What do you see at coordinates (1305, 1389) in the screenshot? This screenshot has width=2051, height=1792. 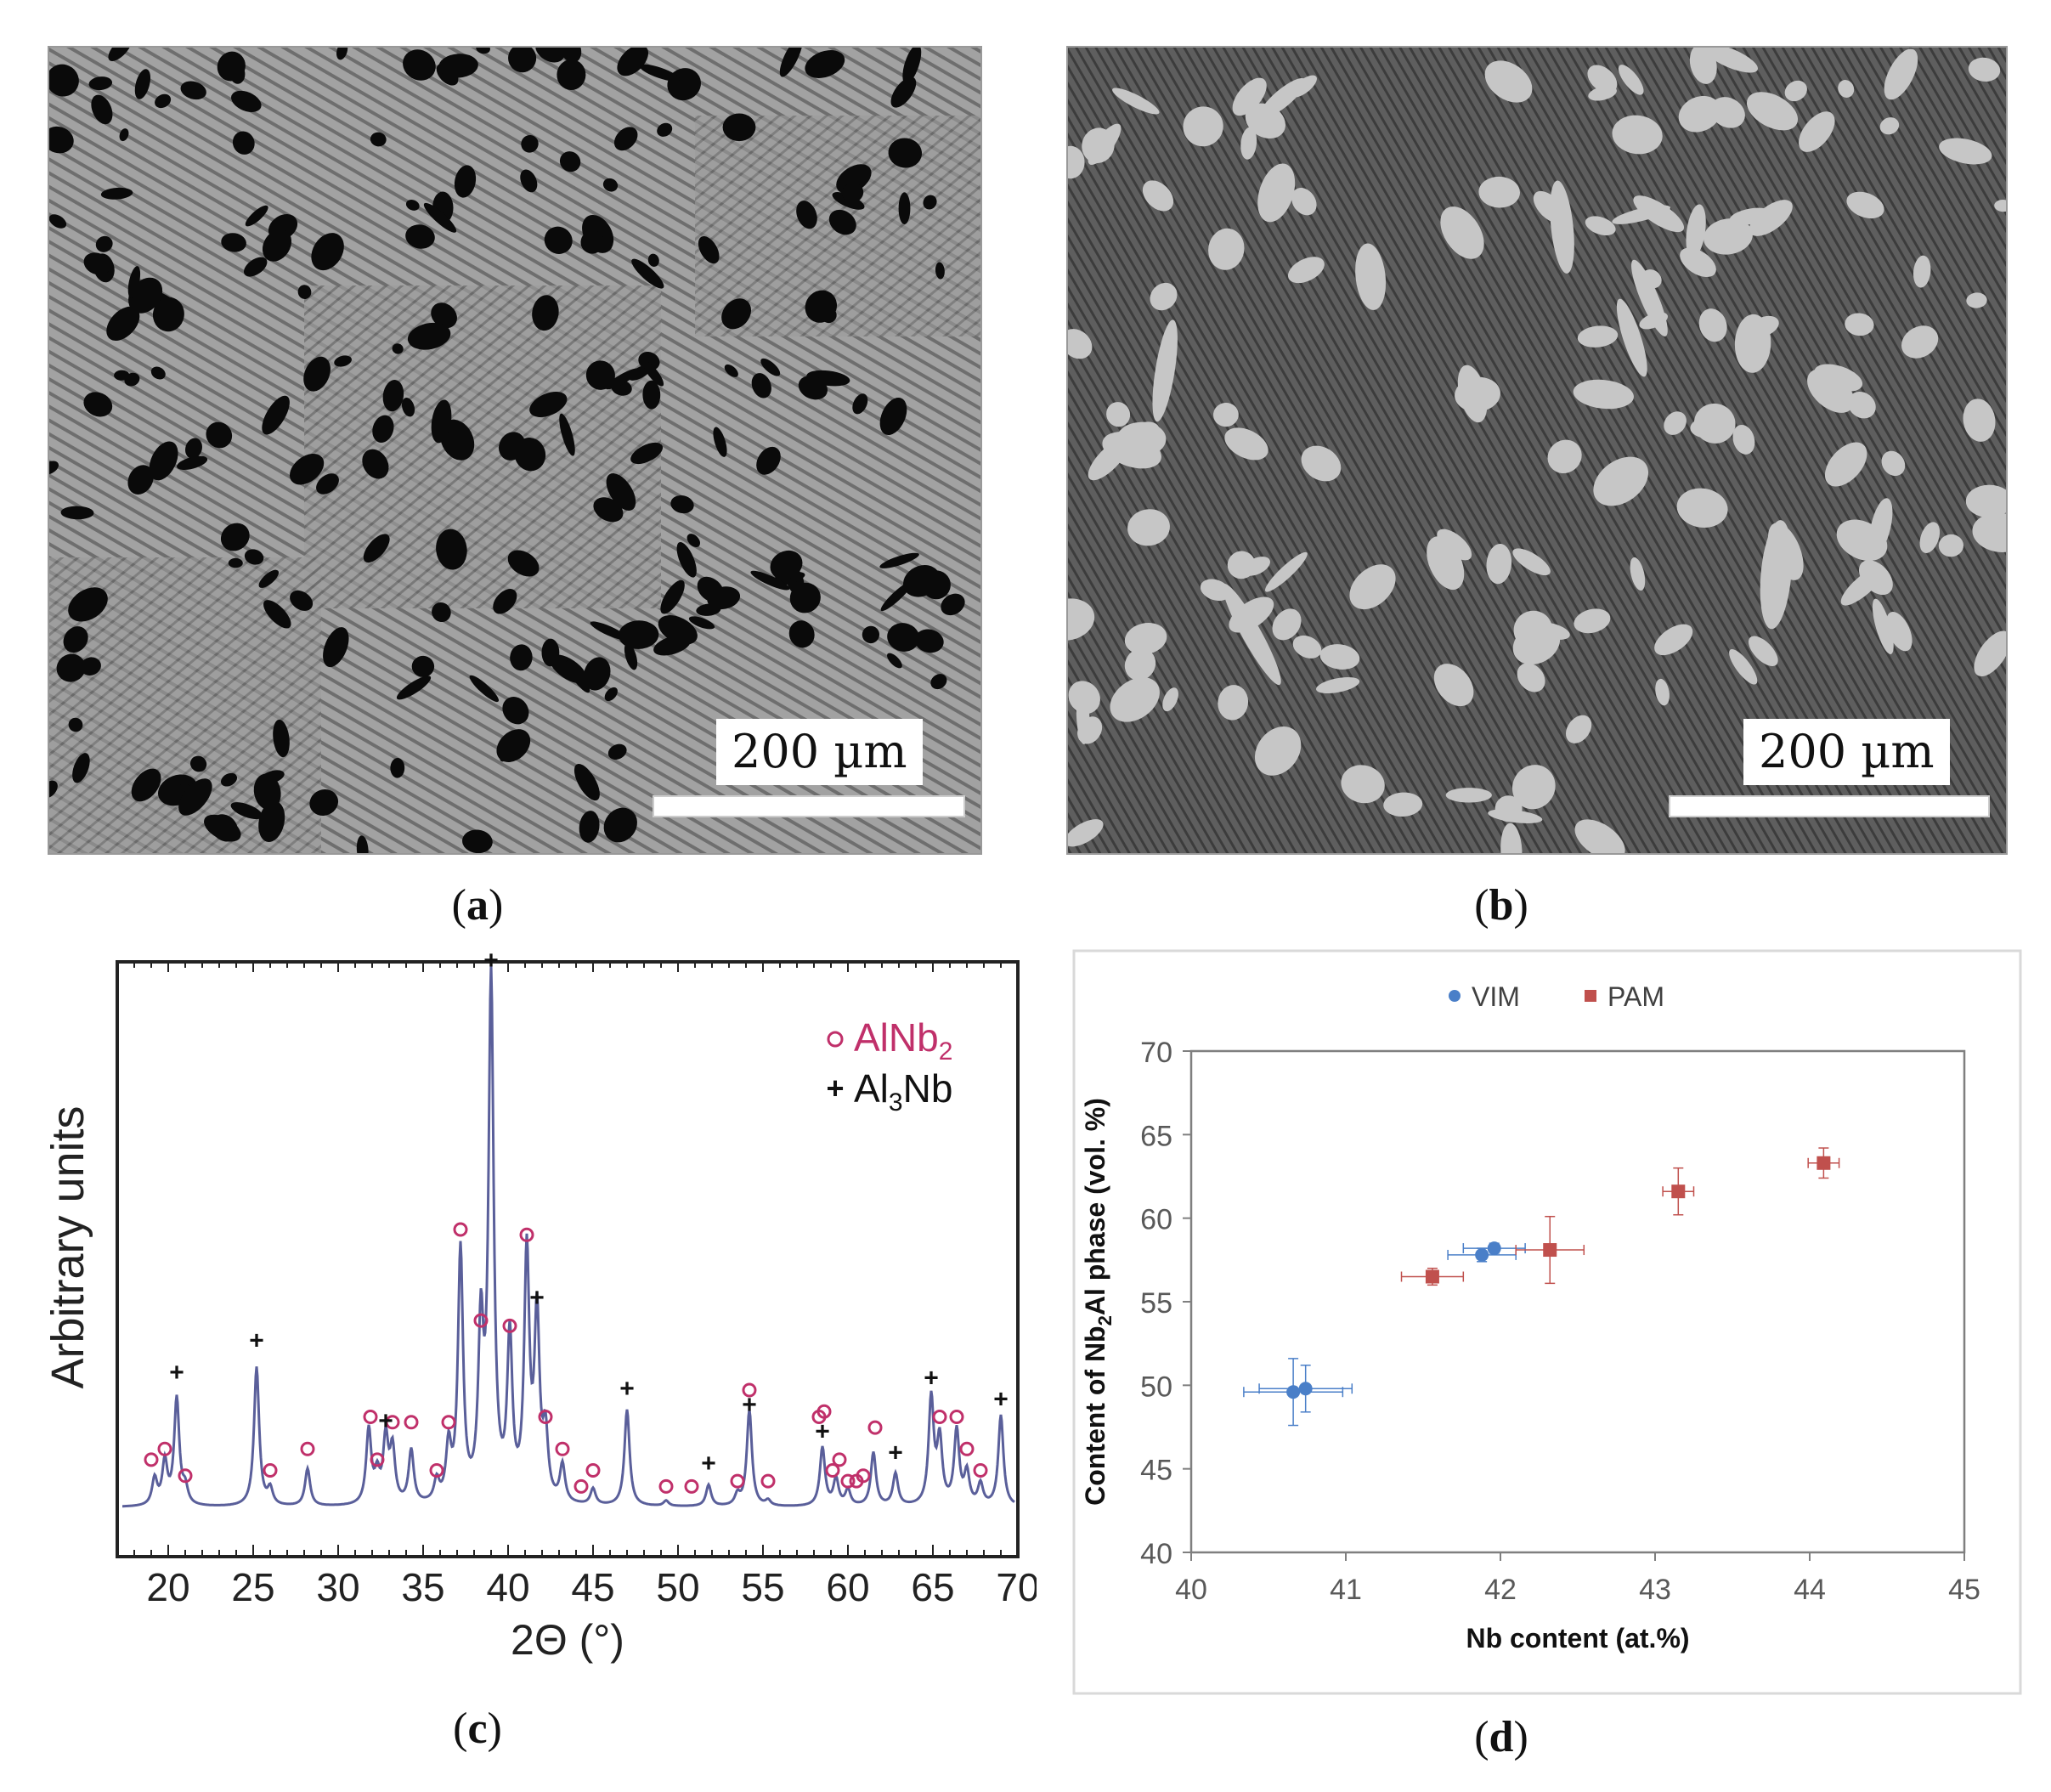 I see `vim-data-point` at bounding box center [1305, 1389].